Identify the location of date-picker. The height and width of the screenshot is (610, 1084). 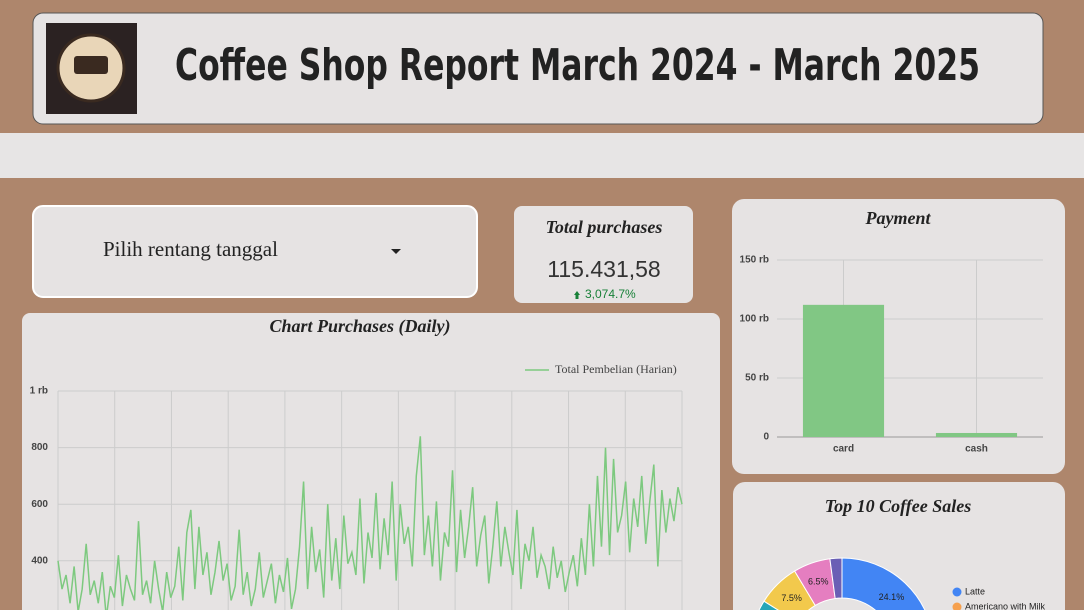
(255, 251).